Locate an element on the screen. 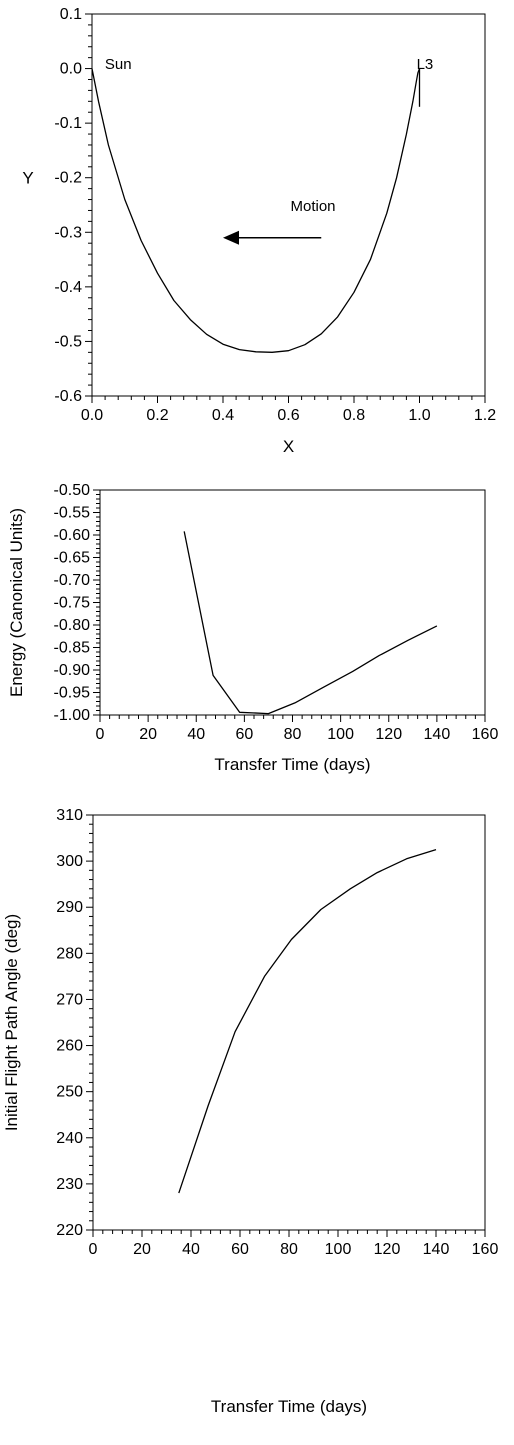  y-tick-label: 220 is located at coordinates (69, 1230).